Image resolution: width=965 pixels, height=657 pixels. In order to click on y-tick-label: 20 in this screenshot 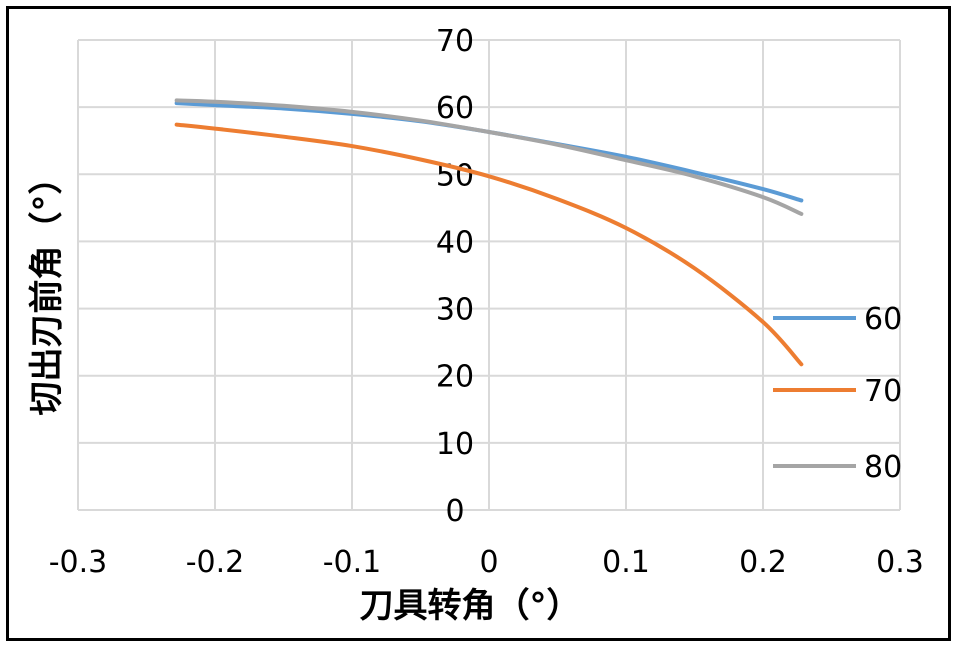, I will do `click(455, 377)`.